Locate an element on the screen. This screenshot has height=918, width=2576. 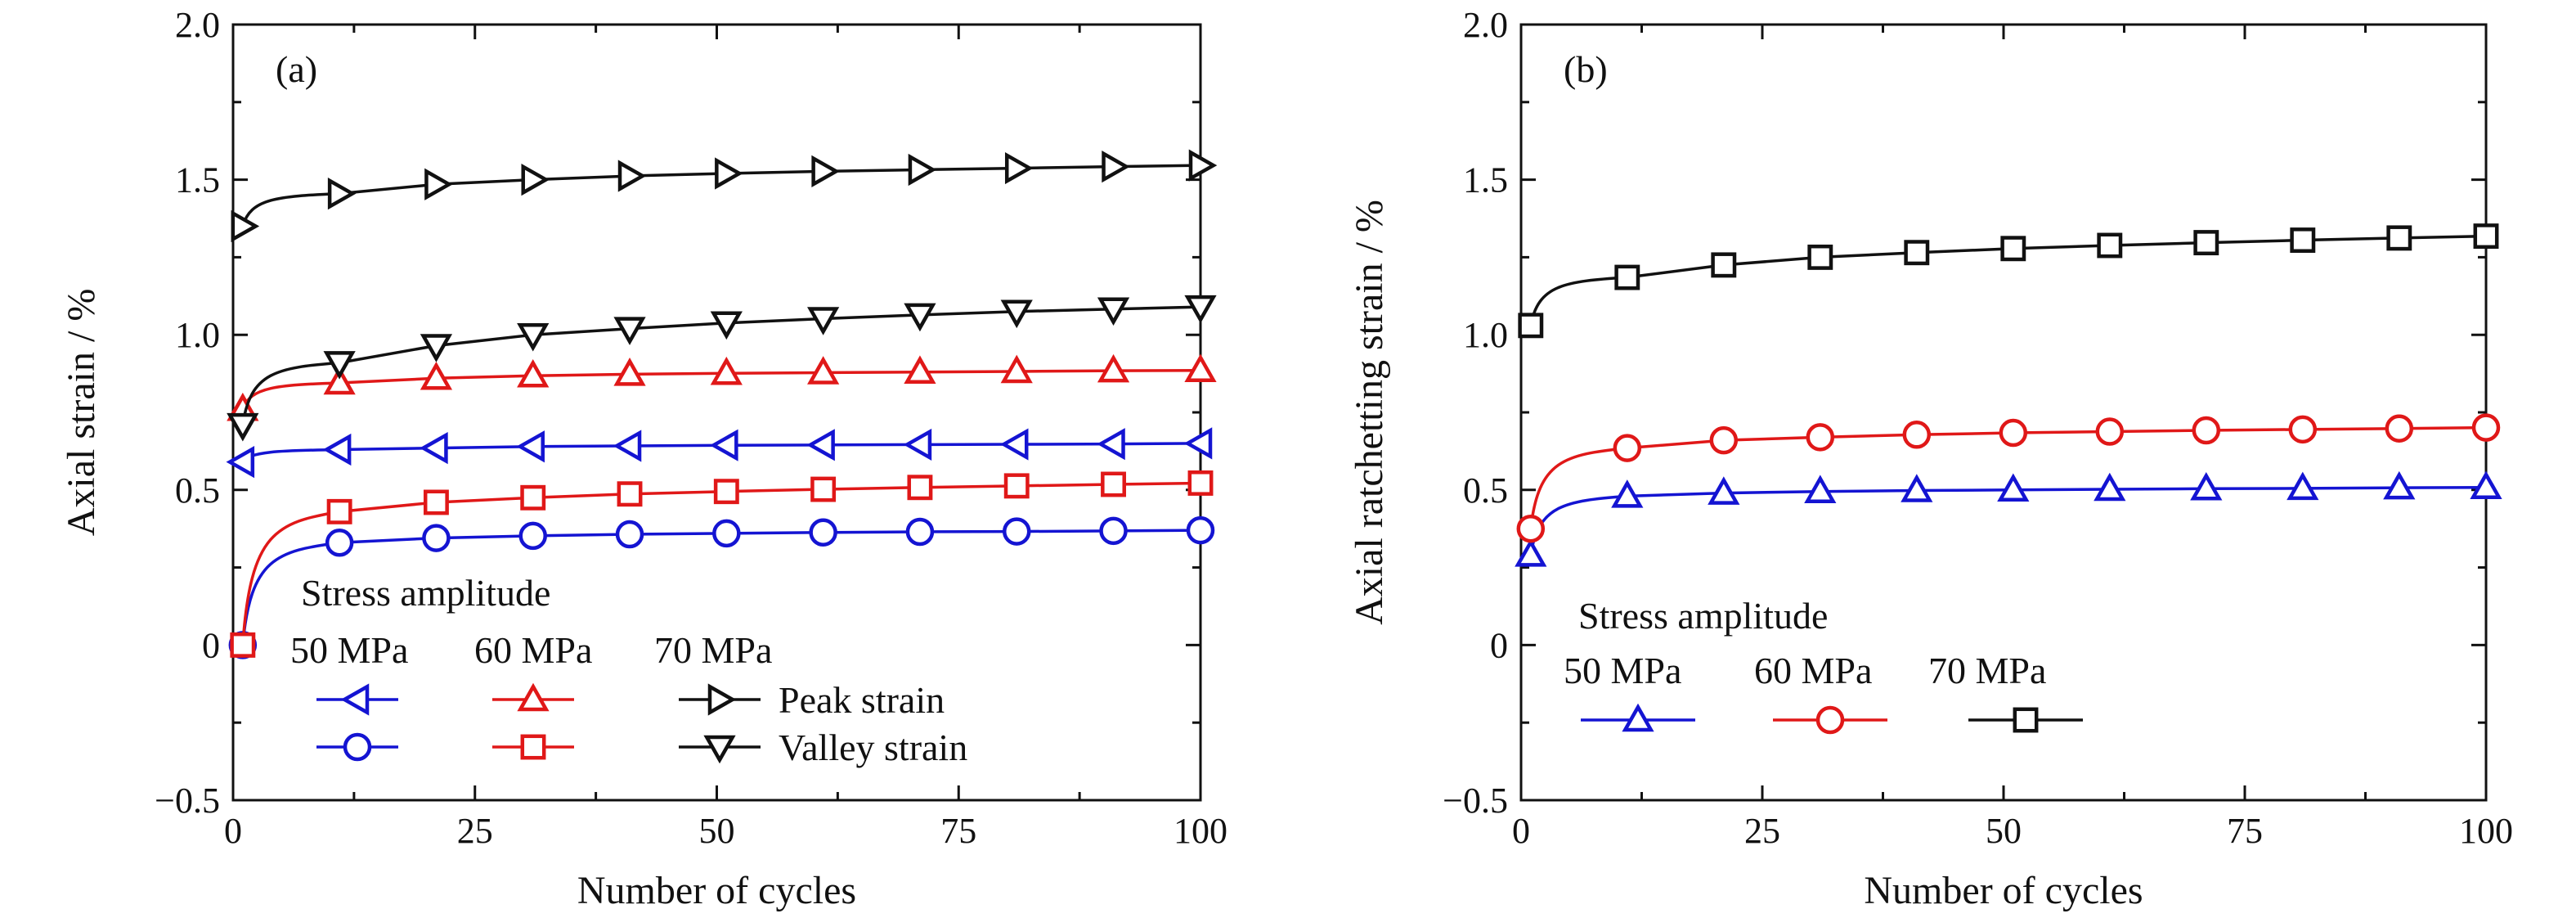
series-50-mpa-peak-strain is located at coordinates (719, 453).